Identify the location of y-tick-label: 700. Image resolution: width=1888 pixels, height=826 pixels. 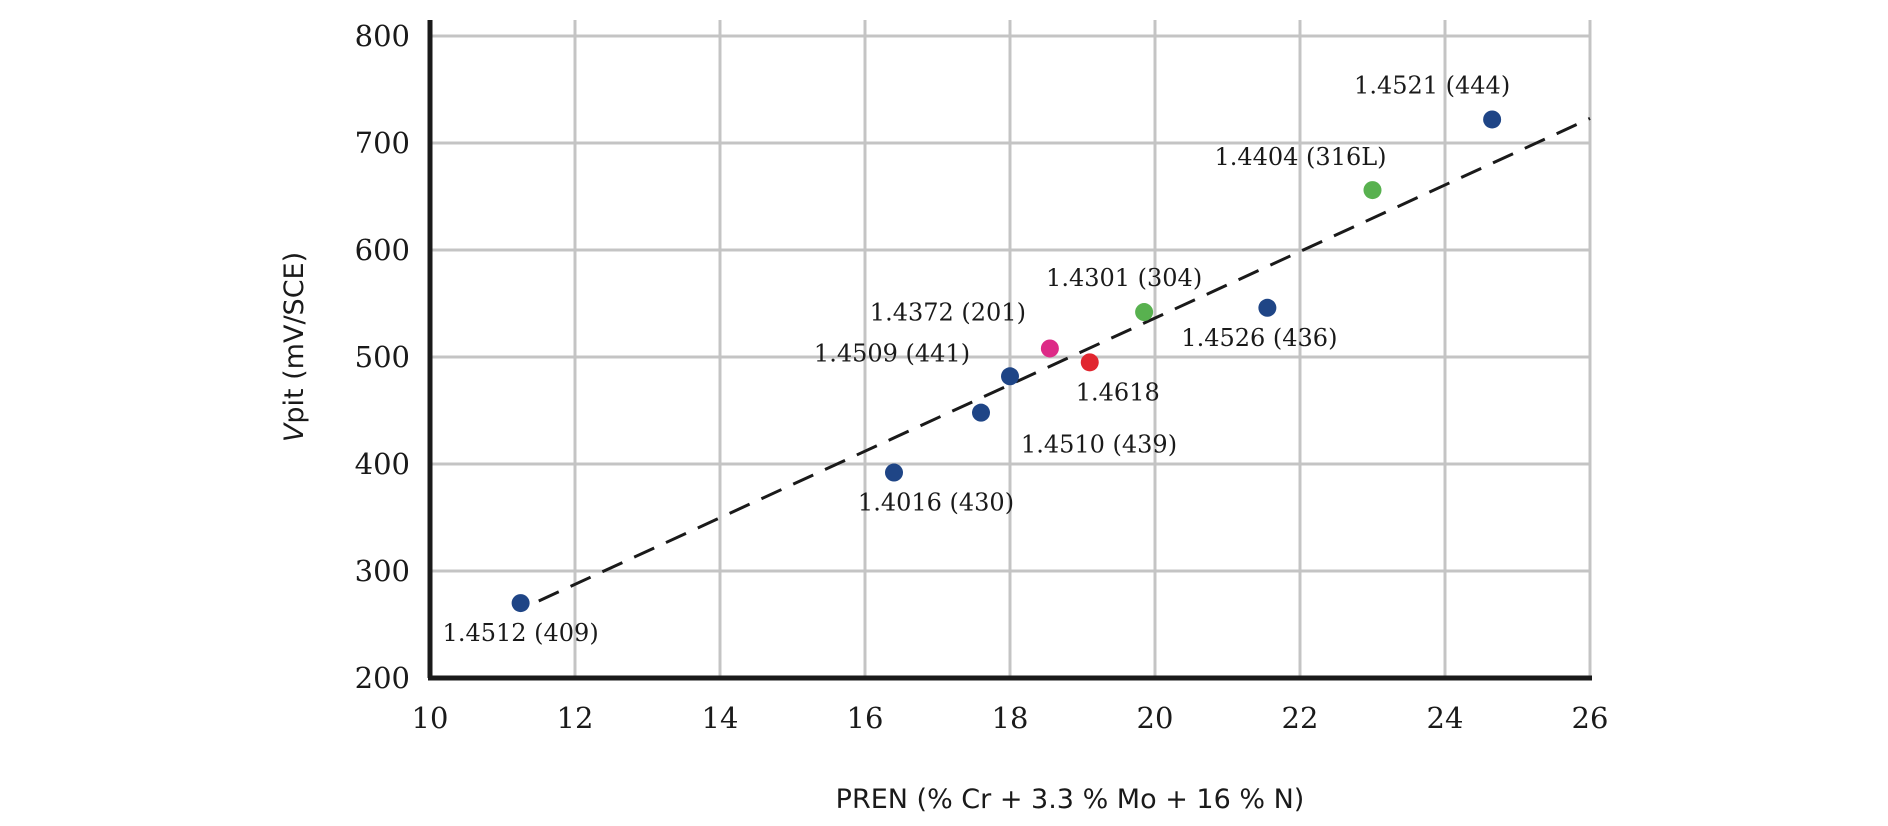
(382, 143).